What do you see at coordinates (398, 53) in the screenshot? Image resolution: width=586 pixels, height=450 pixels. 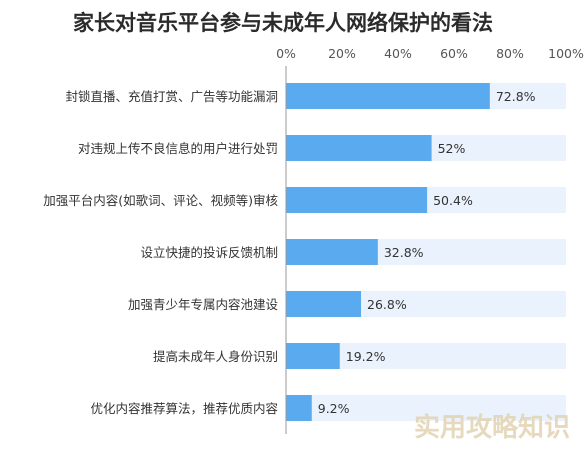 I see `x-tick-label: 40%` at bounding box center [398, 53].